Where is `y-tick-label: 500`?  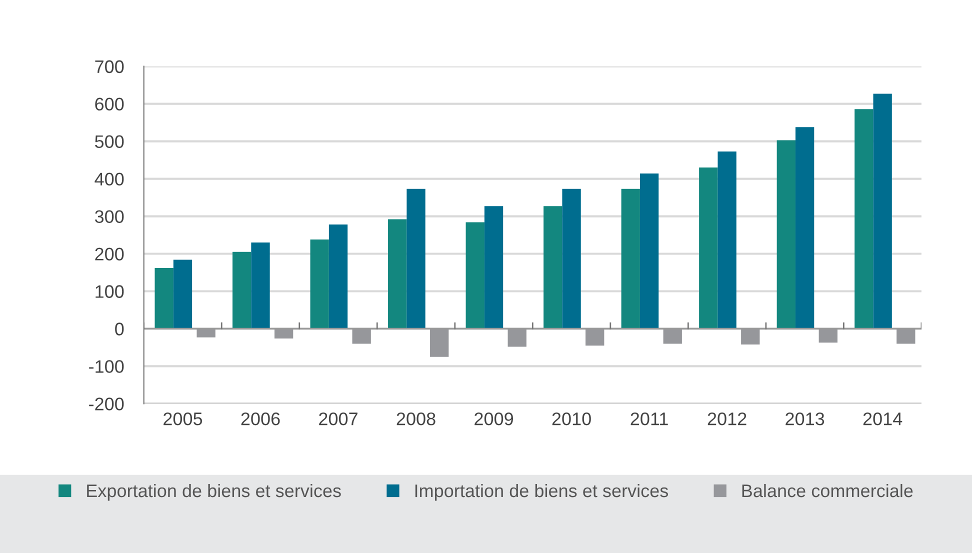 y-tick-label: 500 is located at coordinates (109, 141).